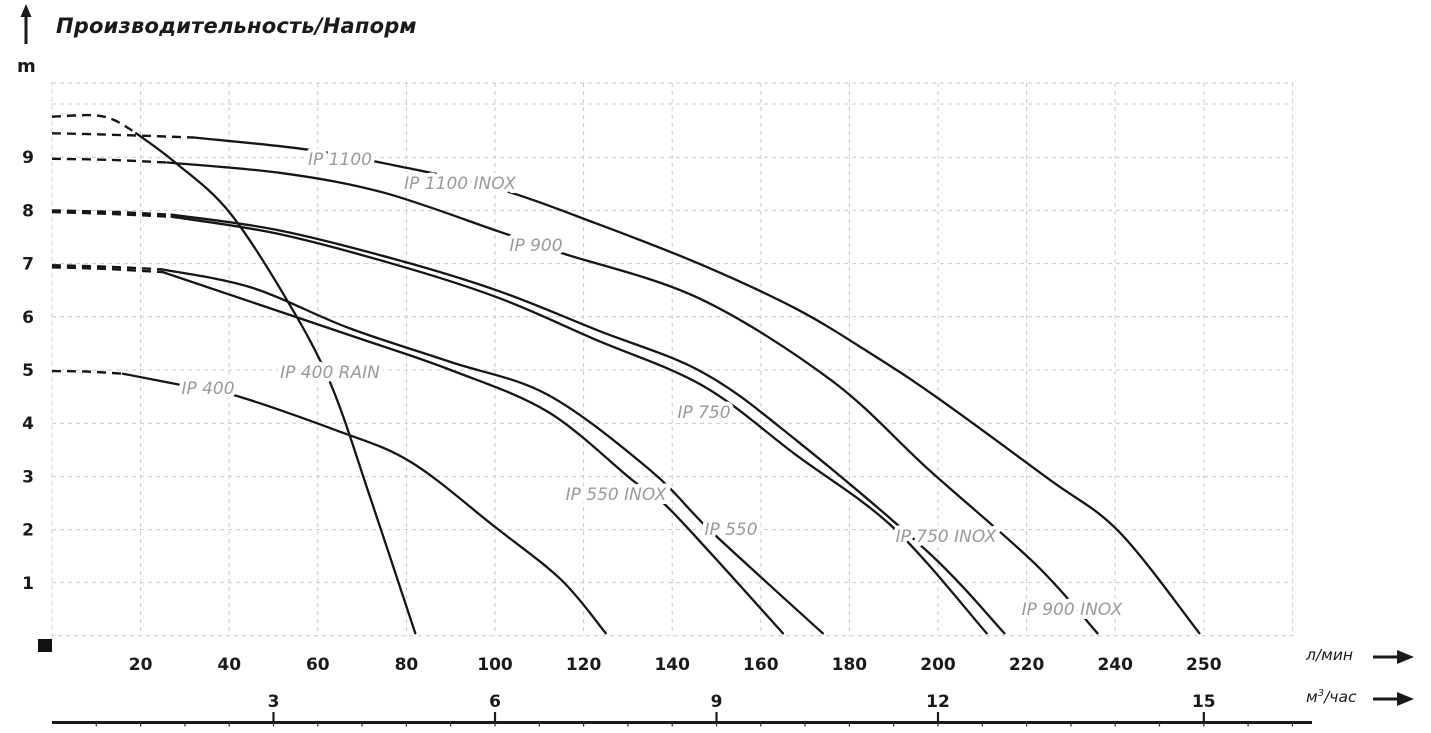  What do you see at coordinates (1072, 610) in the screenshot?
I see `curve-label-ip-900-inox: IP 900 INOX` at bounding box center [1072, 610].